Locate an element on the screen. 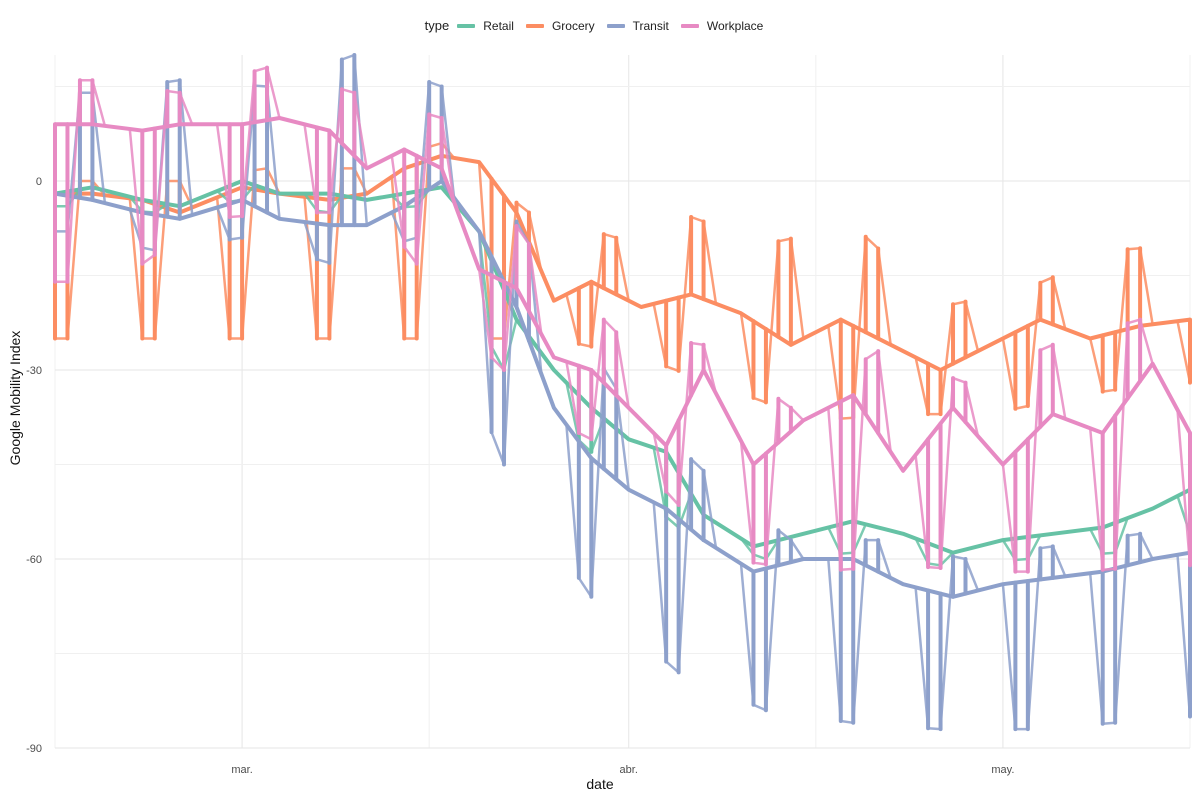 The width and height of the screenshot is (1200, 800). x-axis: mar. abr. may. is located at coordinates (622, 770).